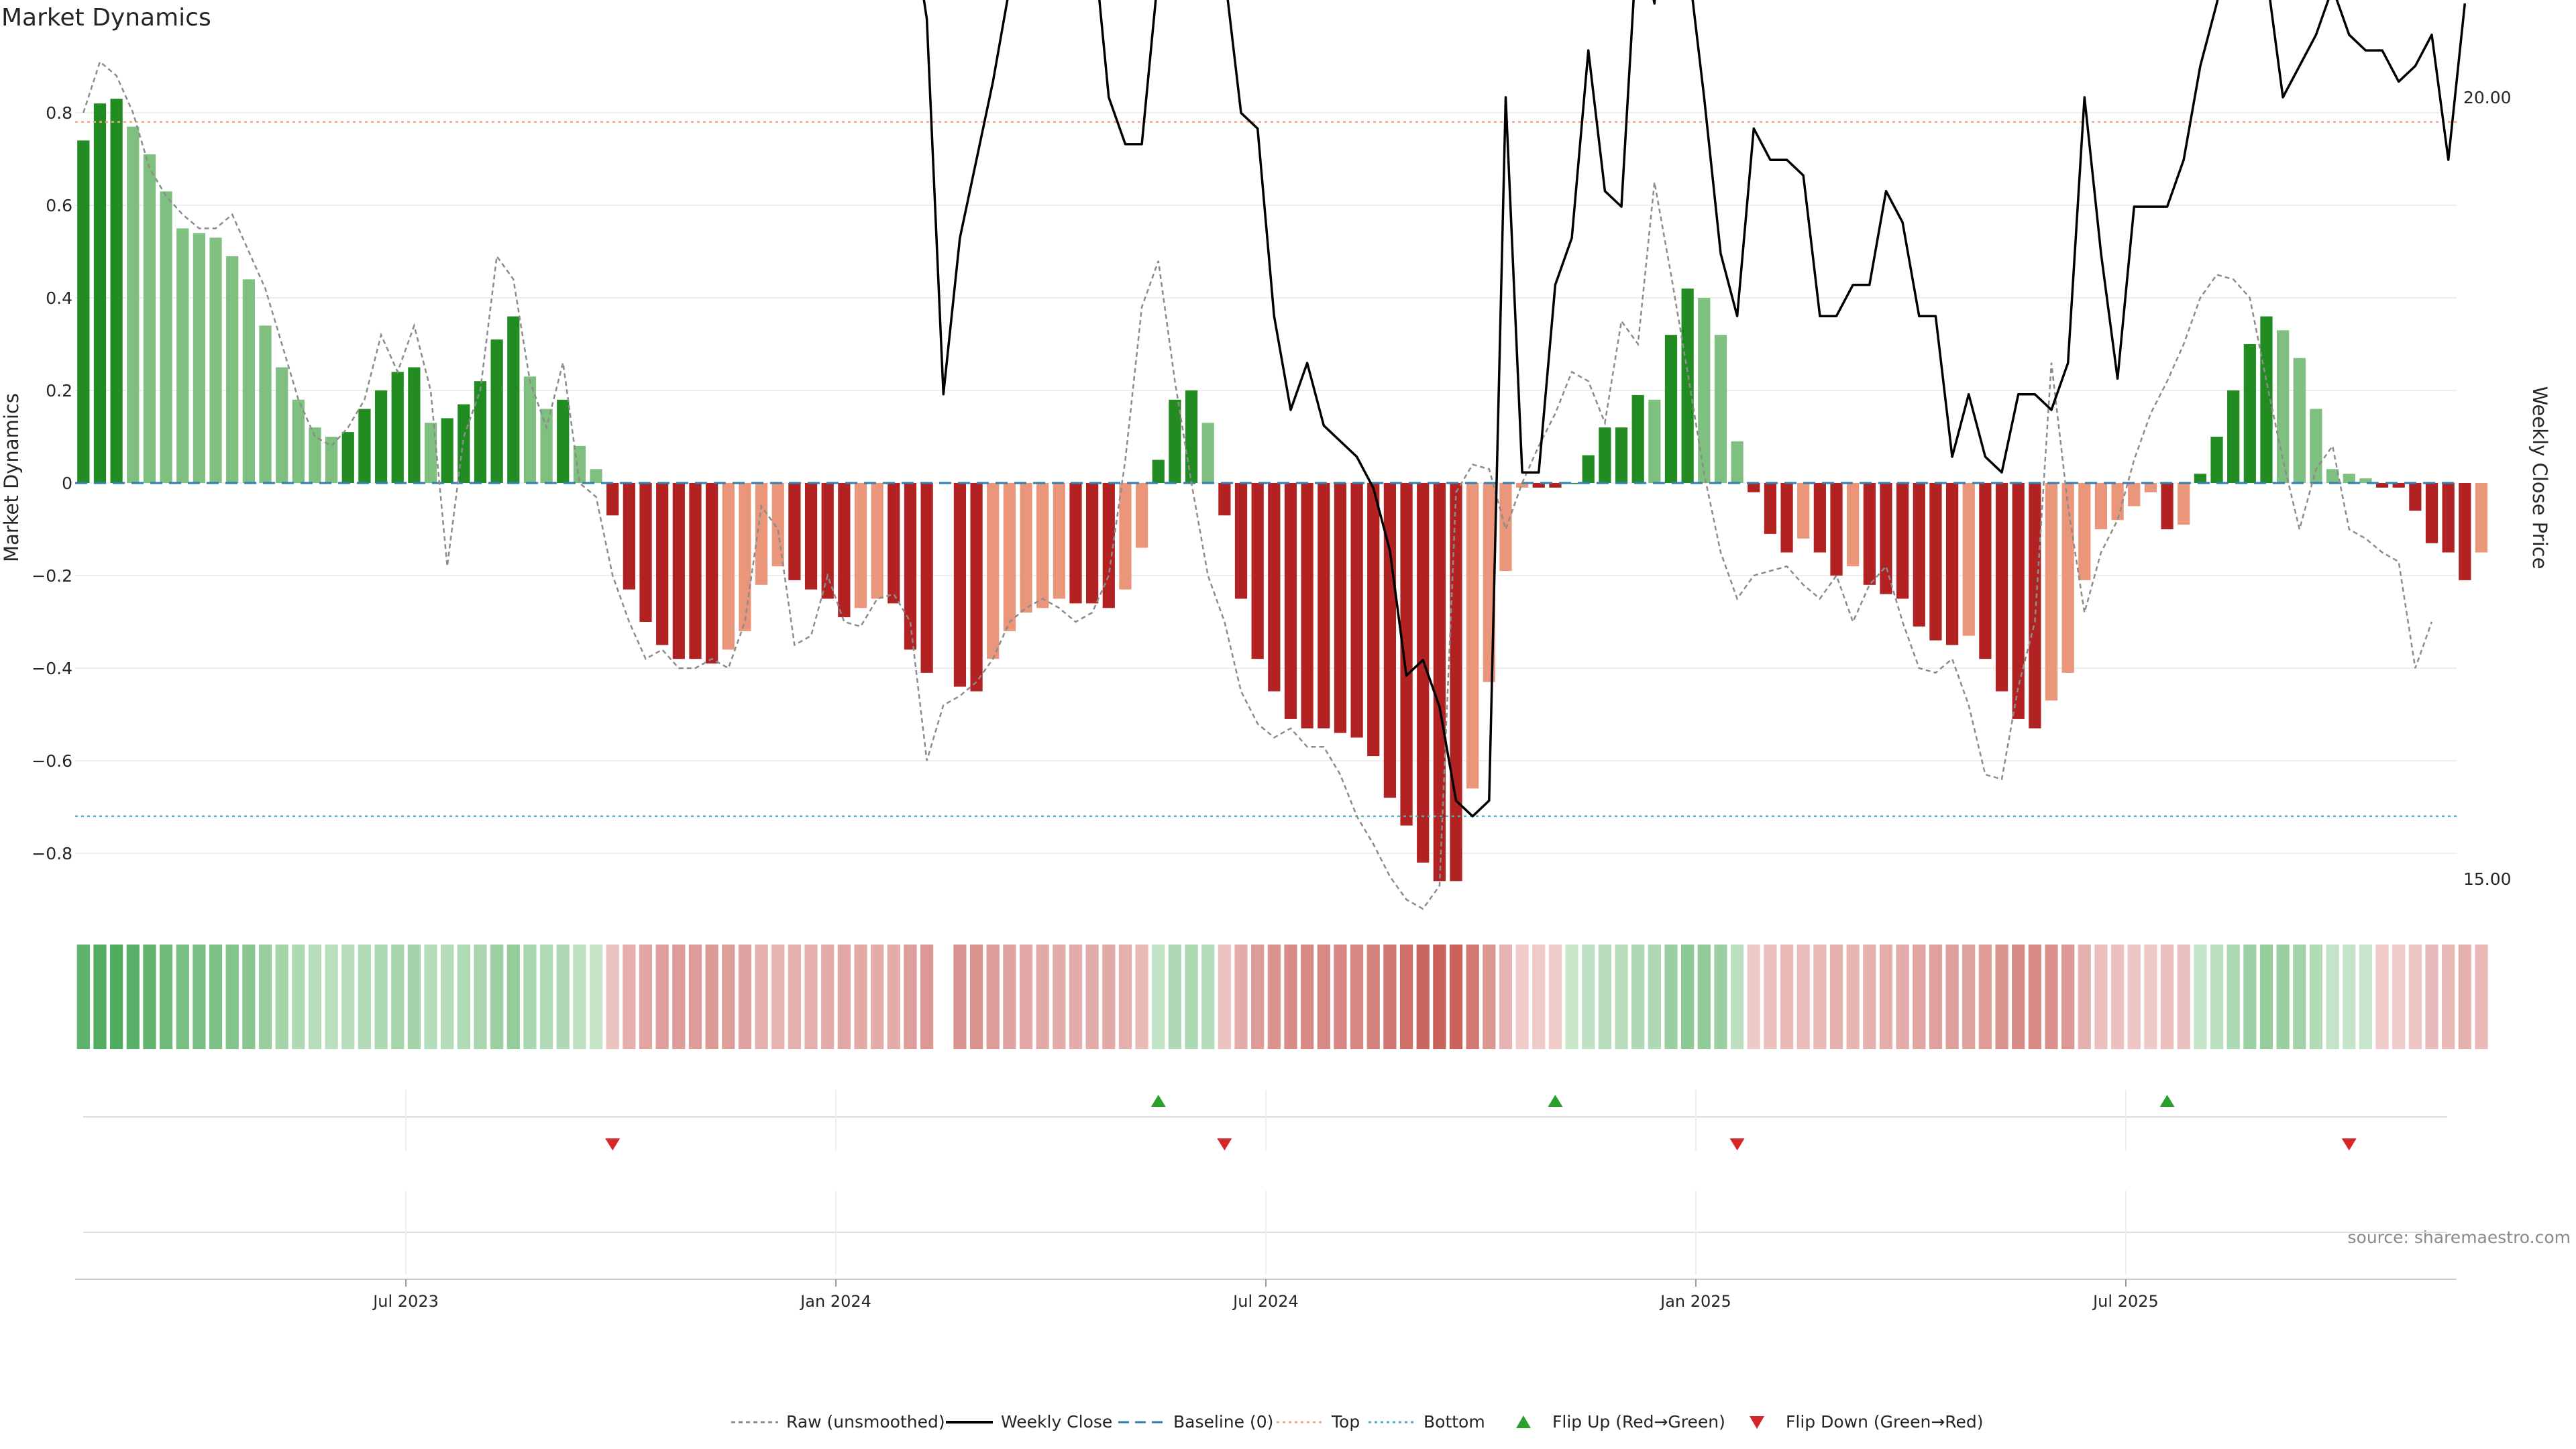  Describe the element at coordinates (1265, 1301) in the screenshot. I see `x-tick-label: Jul 2024` at that location.